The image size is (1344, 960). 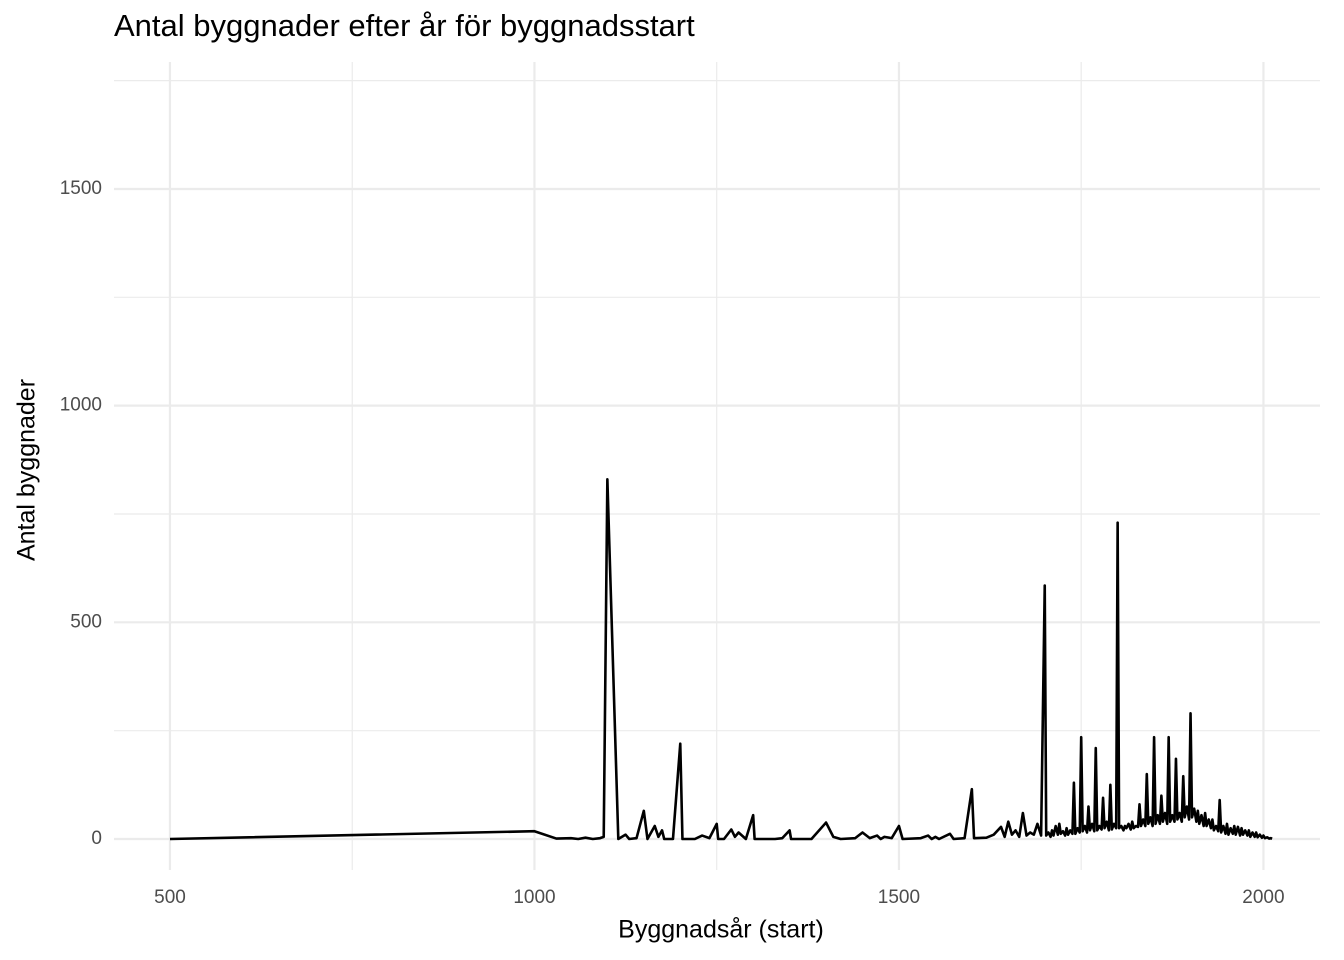 I want to click on x-axis-title: Byggnadsår (start), so click(x=721, y=930).